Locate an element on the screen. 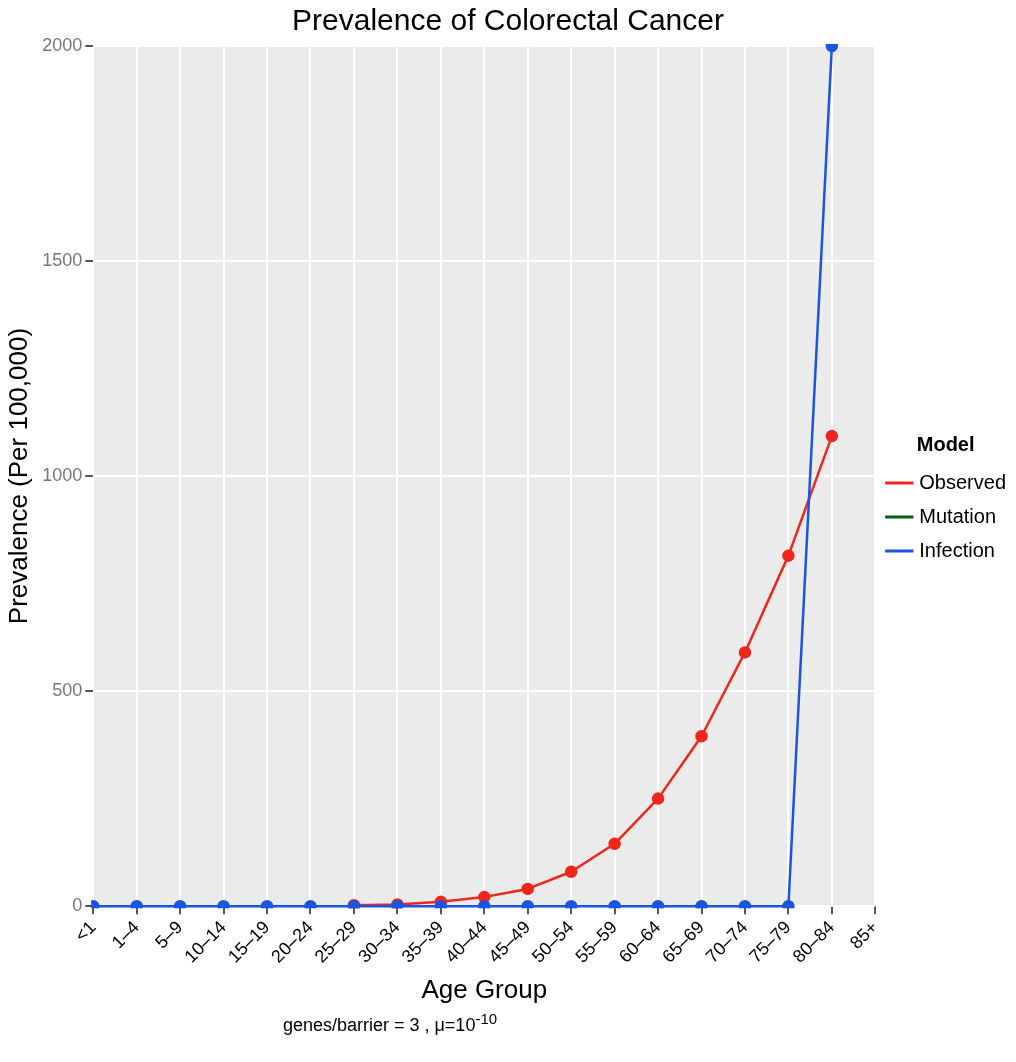  y-tick-label: 2000 is located at coordinates (62, 44).